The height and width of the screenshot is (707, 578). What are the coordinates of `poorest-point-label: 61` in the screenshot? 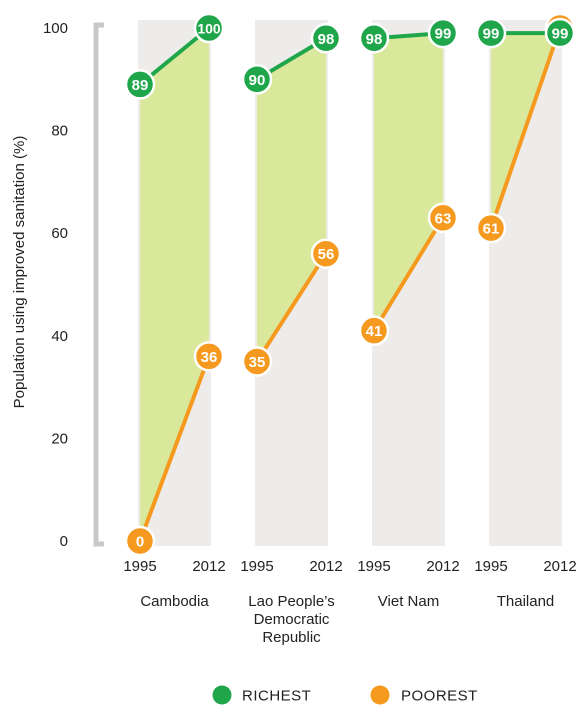 It's located at (491, 229).